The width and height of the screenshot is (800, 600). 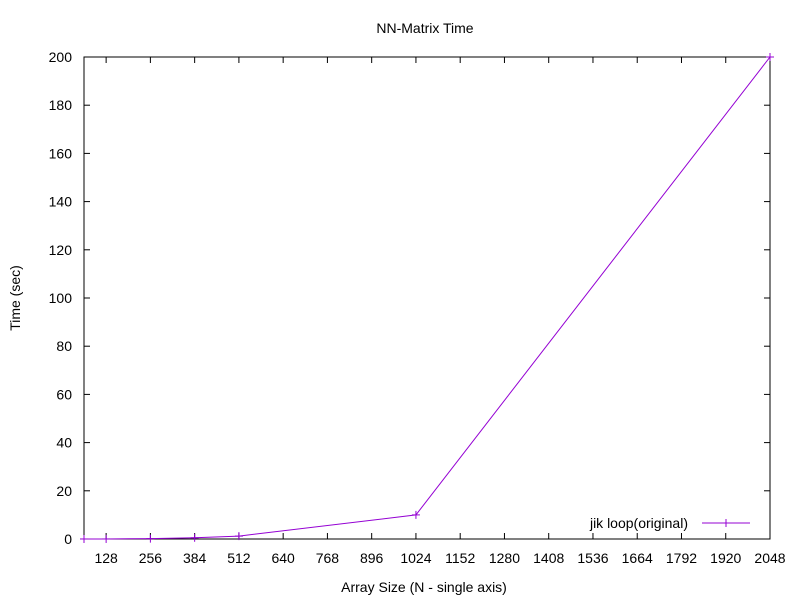 I want to click on y-tick-label: 120, so click(x=61, y=250).